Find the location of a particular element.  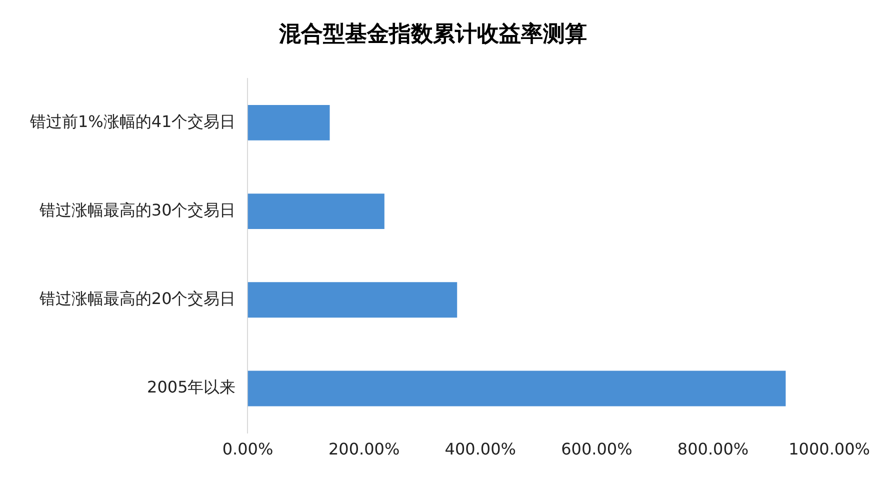

chart-title: 混合型基金指数累计收益率测算 is located at coordinates (432, 33).